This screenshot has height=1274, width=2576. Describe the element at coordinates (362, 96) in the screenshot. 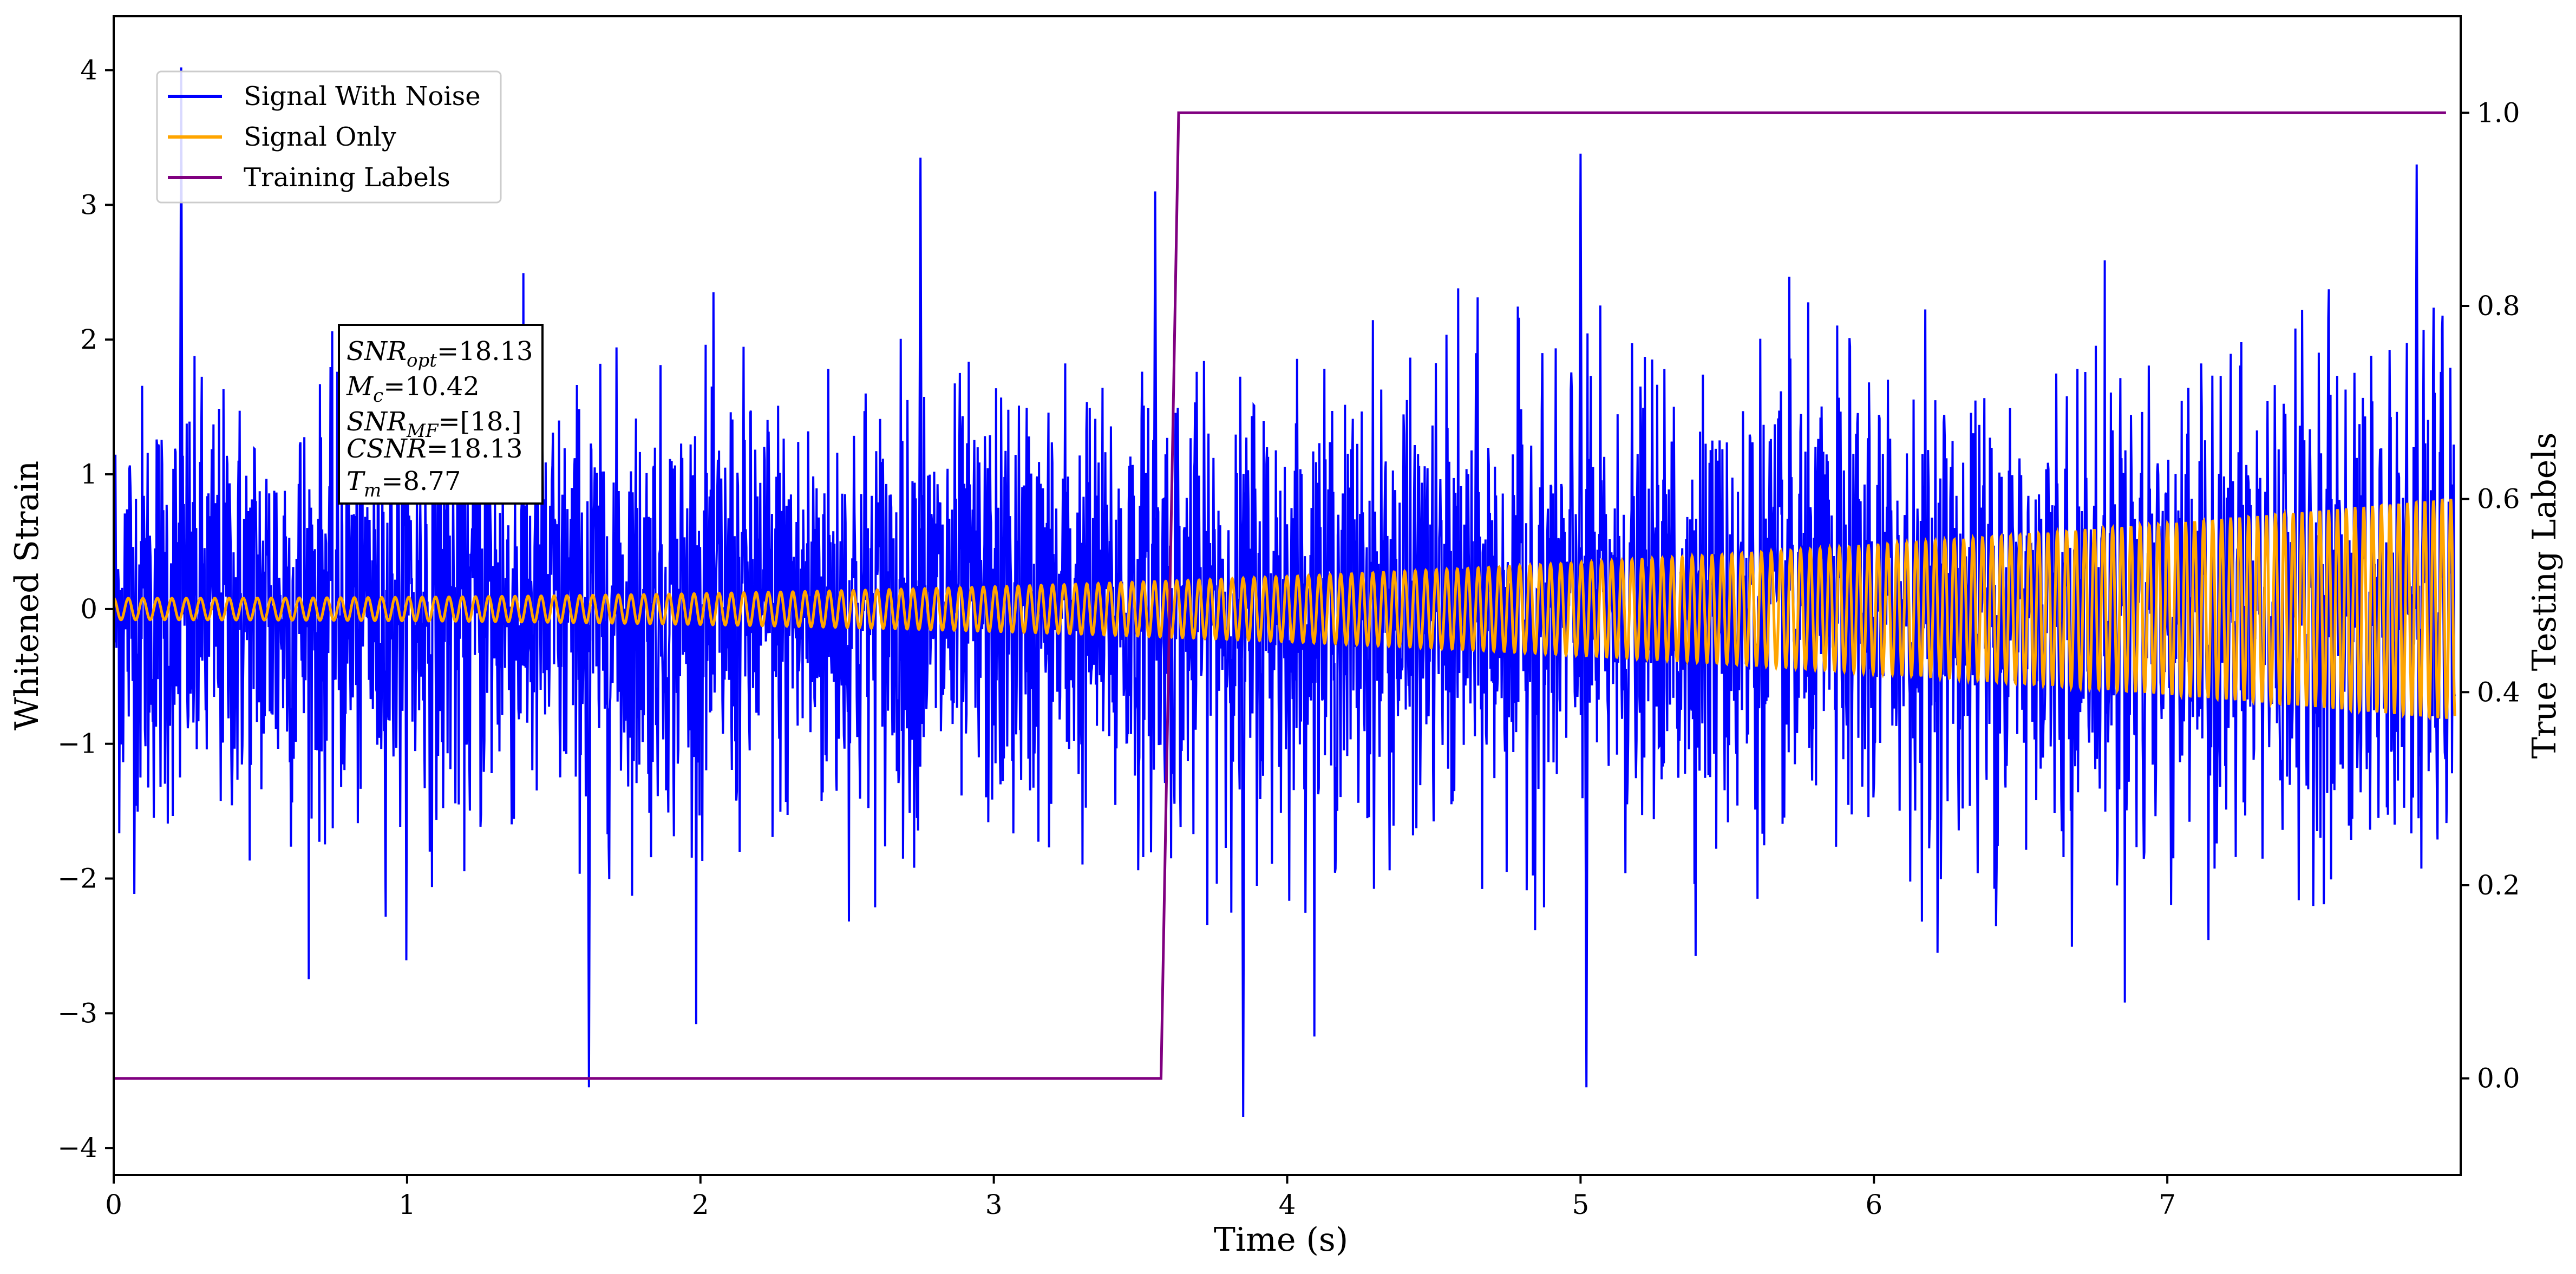

I see `legend-label-noise: Signal With Noise` at that location.